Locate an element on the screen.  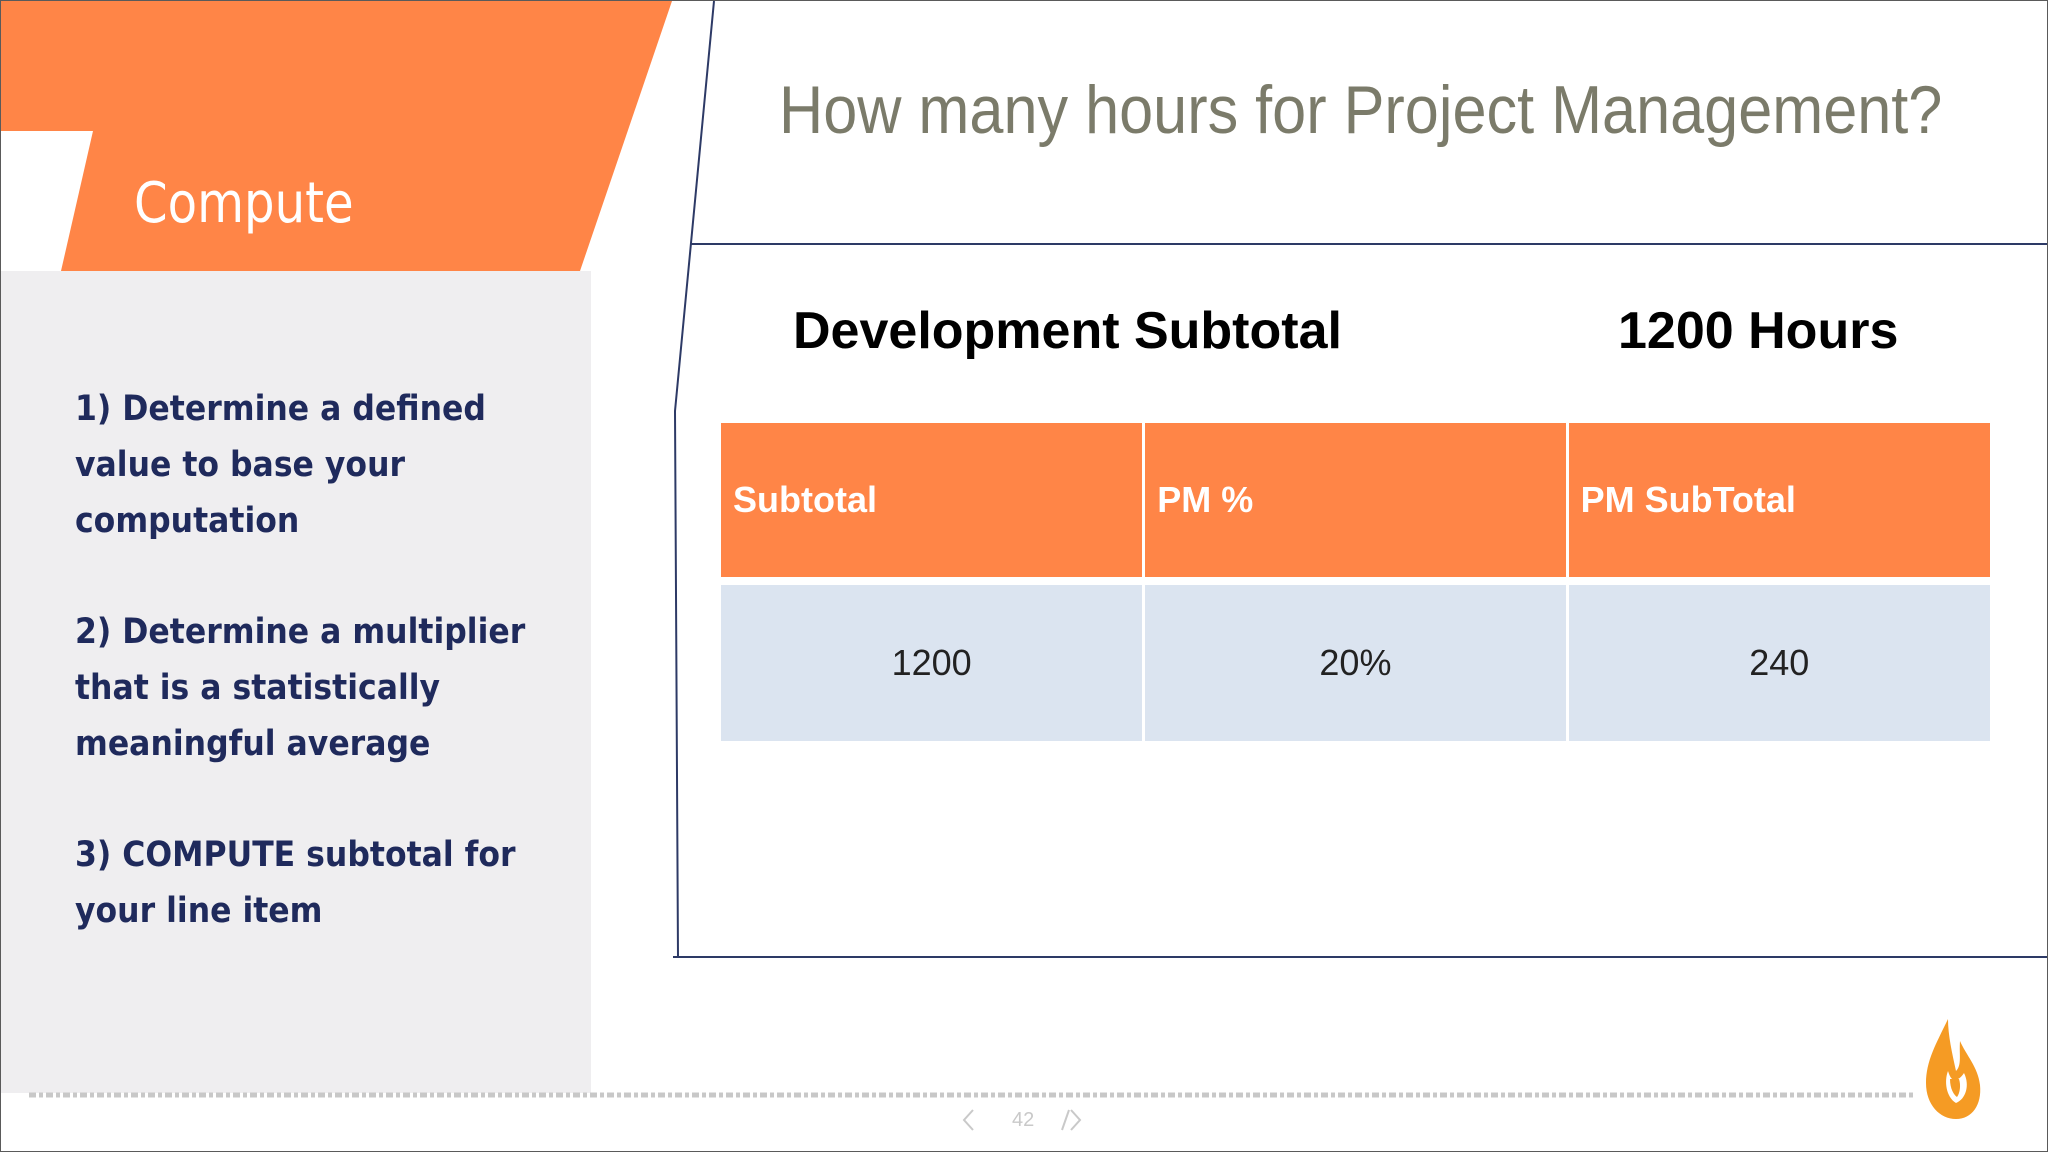
table-header-row: Subtotal PM % PM SubTotal is located at coordinates (1355, 500).